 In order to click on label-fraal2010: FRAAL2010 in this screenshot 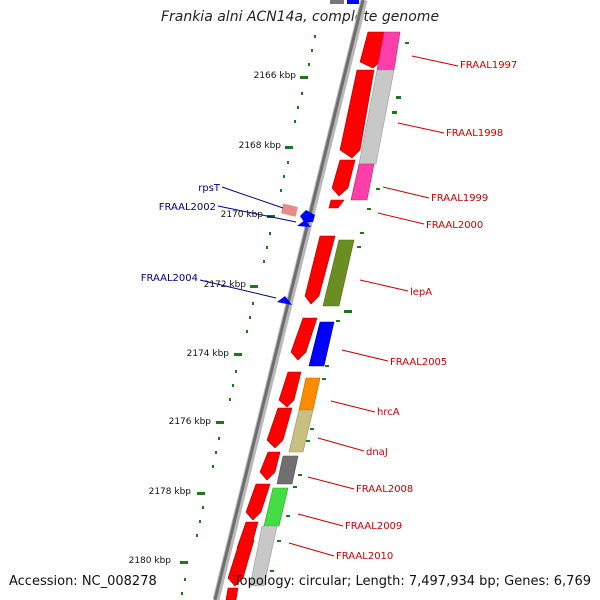, I will do `click(364, 556)`.